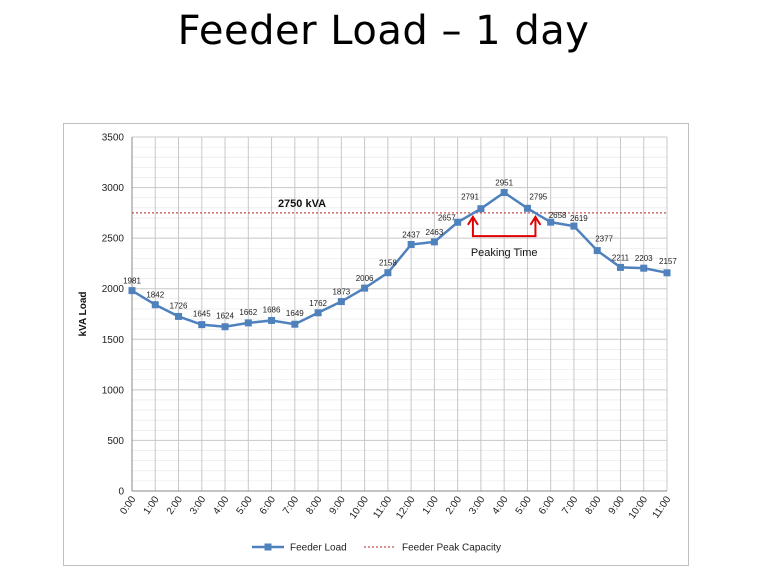 This screenshot has width=767, height=581. I want to click on data-label: 2619, so click(579, 218).